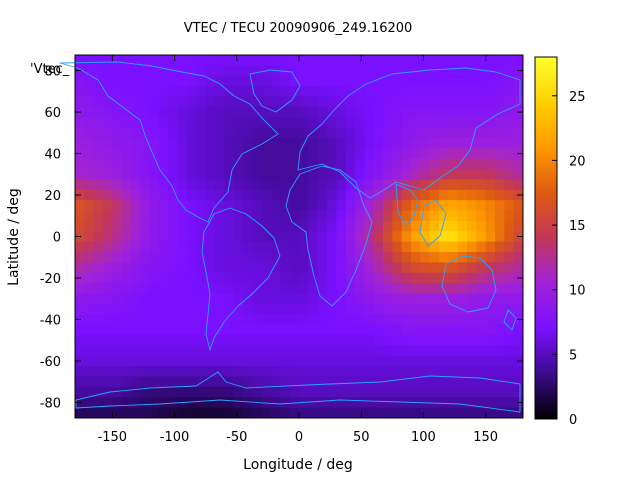 The width and height of the screenshot is (640, 480). I want to click on colorbar-tick-label: 0, so click(573, 420).